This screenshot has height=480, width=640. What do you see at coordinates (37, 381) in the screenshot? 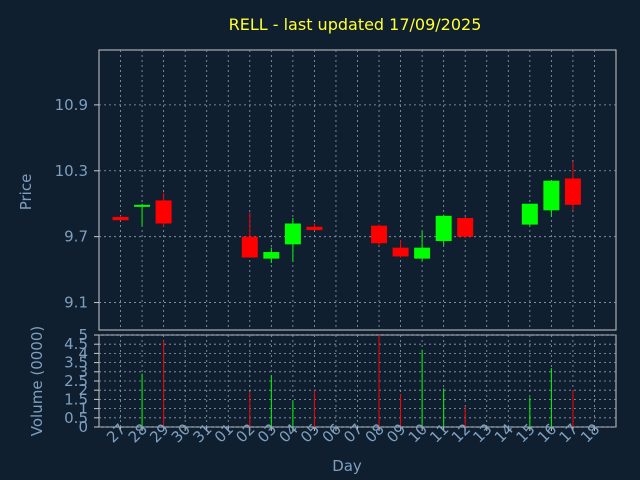
I see `volume-axis-label: Volume (0000)` at bounding box center [37, 381].